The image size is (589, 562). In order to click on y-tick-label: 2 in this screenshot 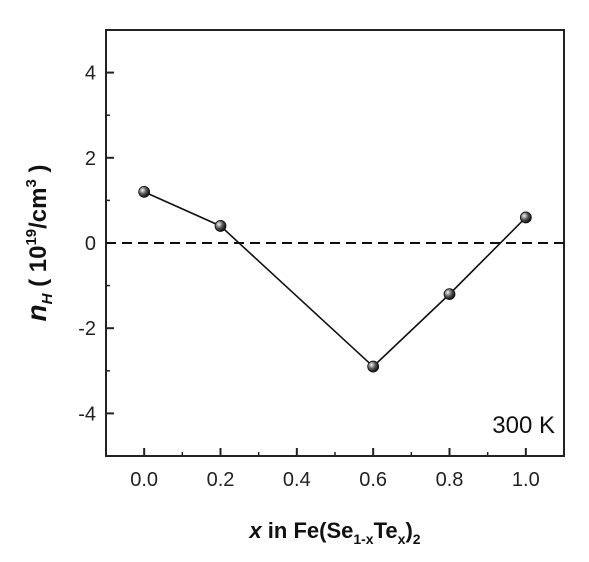, I will do `click(90, 159)`.